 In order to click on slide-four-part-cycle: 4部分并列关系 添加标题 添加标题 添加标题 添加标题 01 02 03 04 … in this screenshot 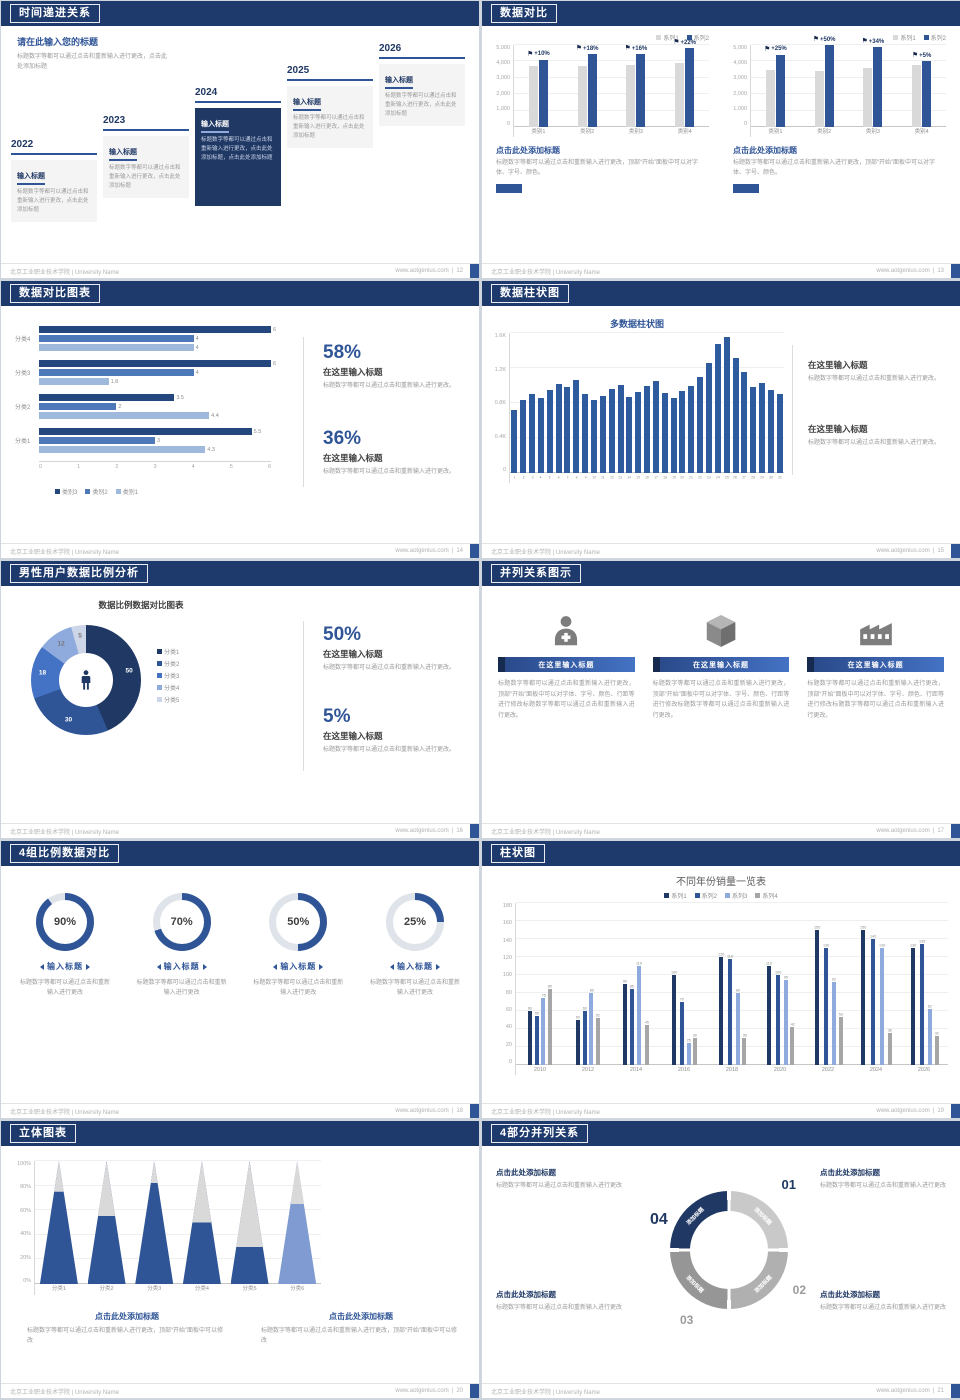, I will do `click(721, 1259)`.